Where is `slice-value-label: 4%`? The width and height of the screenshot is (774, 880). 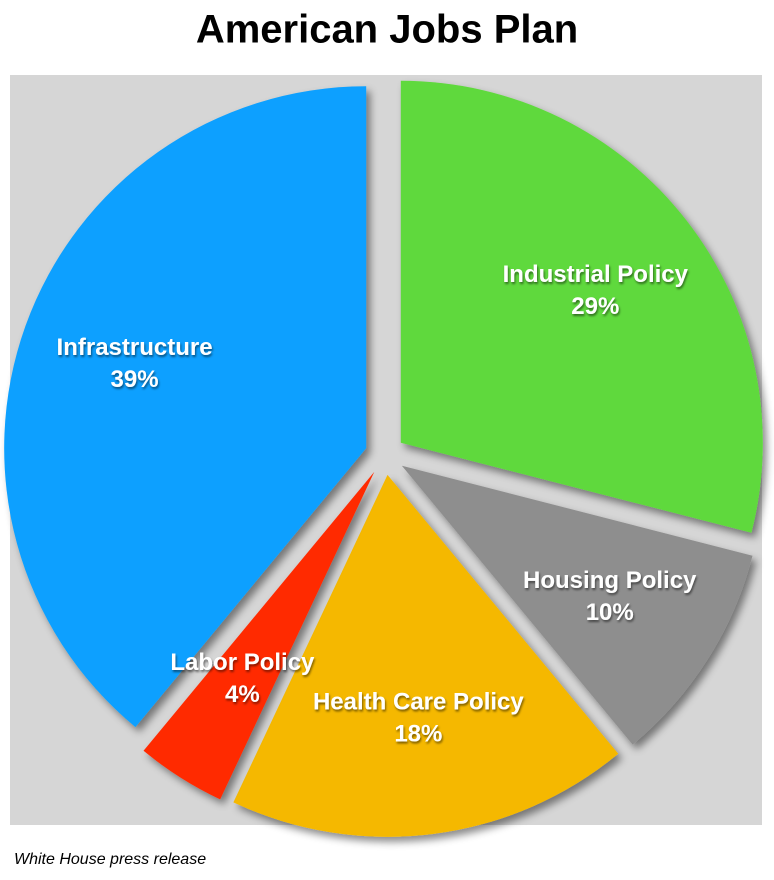 slice-value-label: 4% is located at coordinates (242, 694).